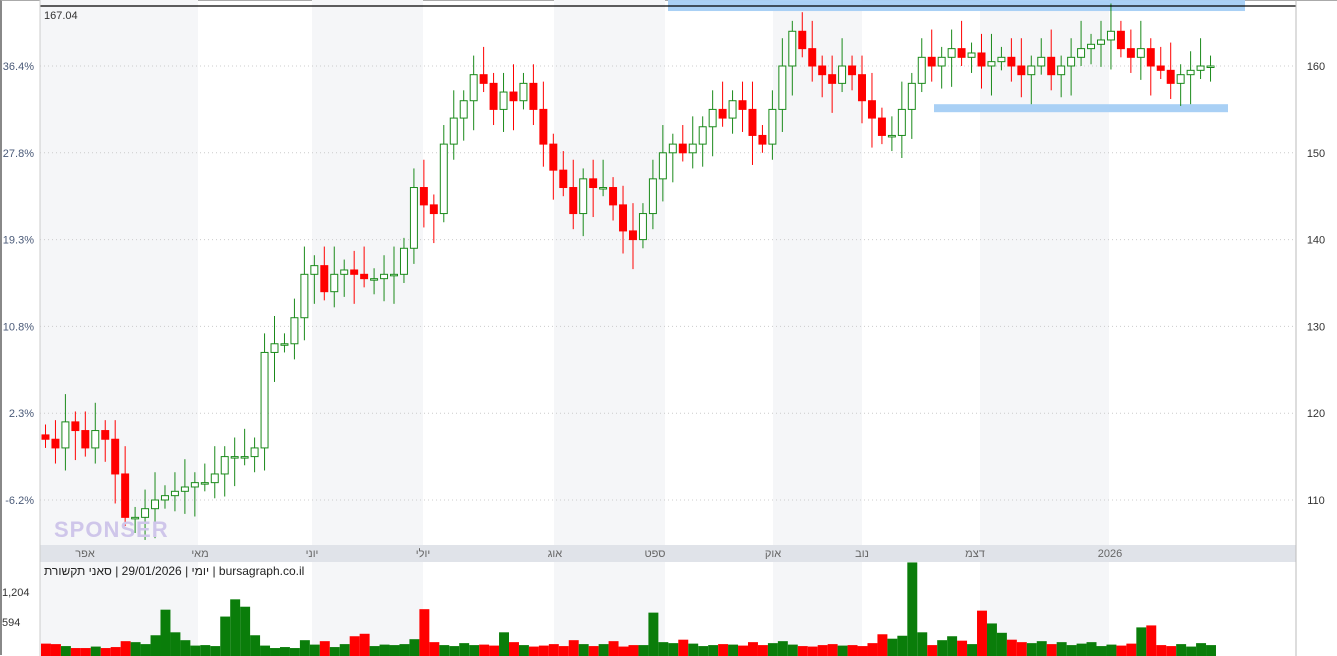 This screenshot has height=656, width=1337. I want to click on month-label: ספט, so click(655, 554).